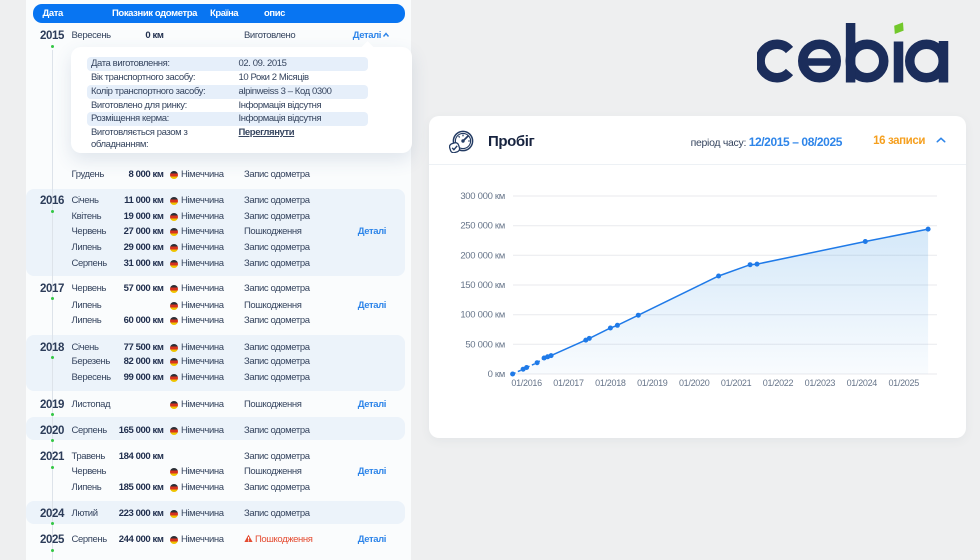  What do you see at coordinates (778, 383) in the screenshot?
I see `svg-text: 01/2022` at bounding box center [778, 383].